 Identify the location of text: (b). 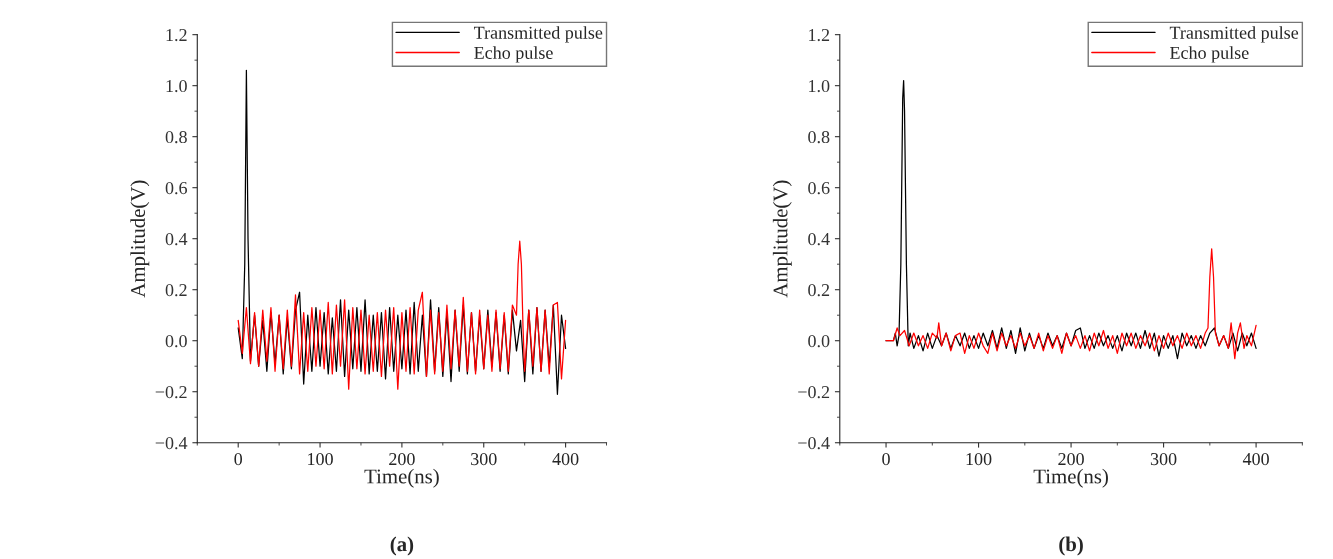
(1071, 546).